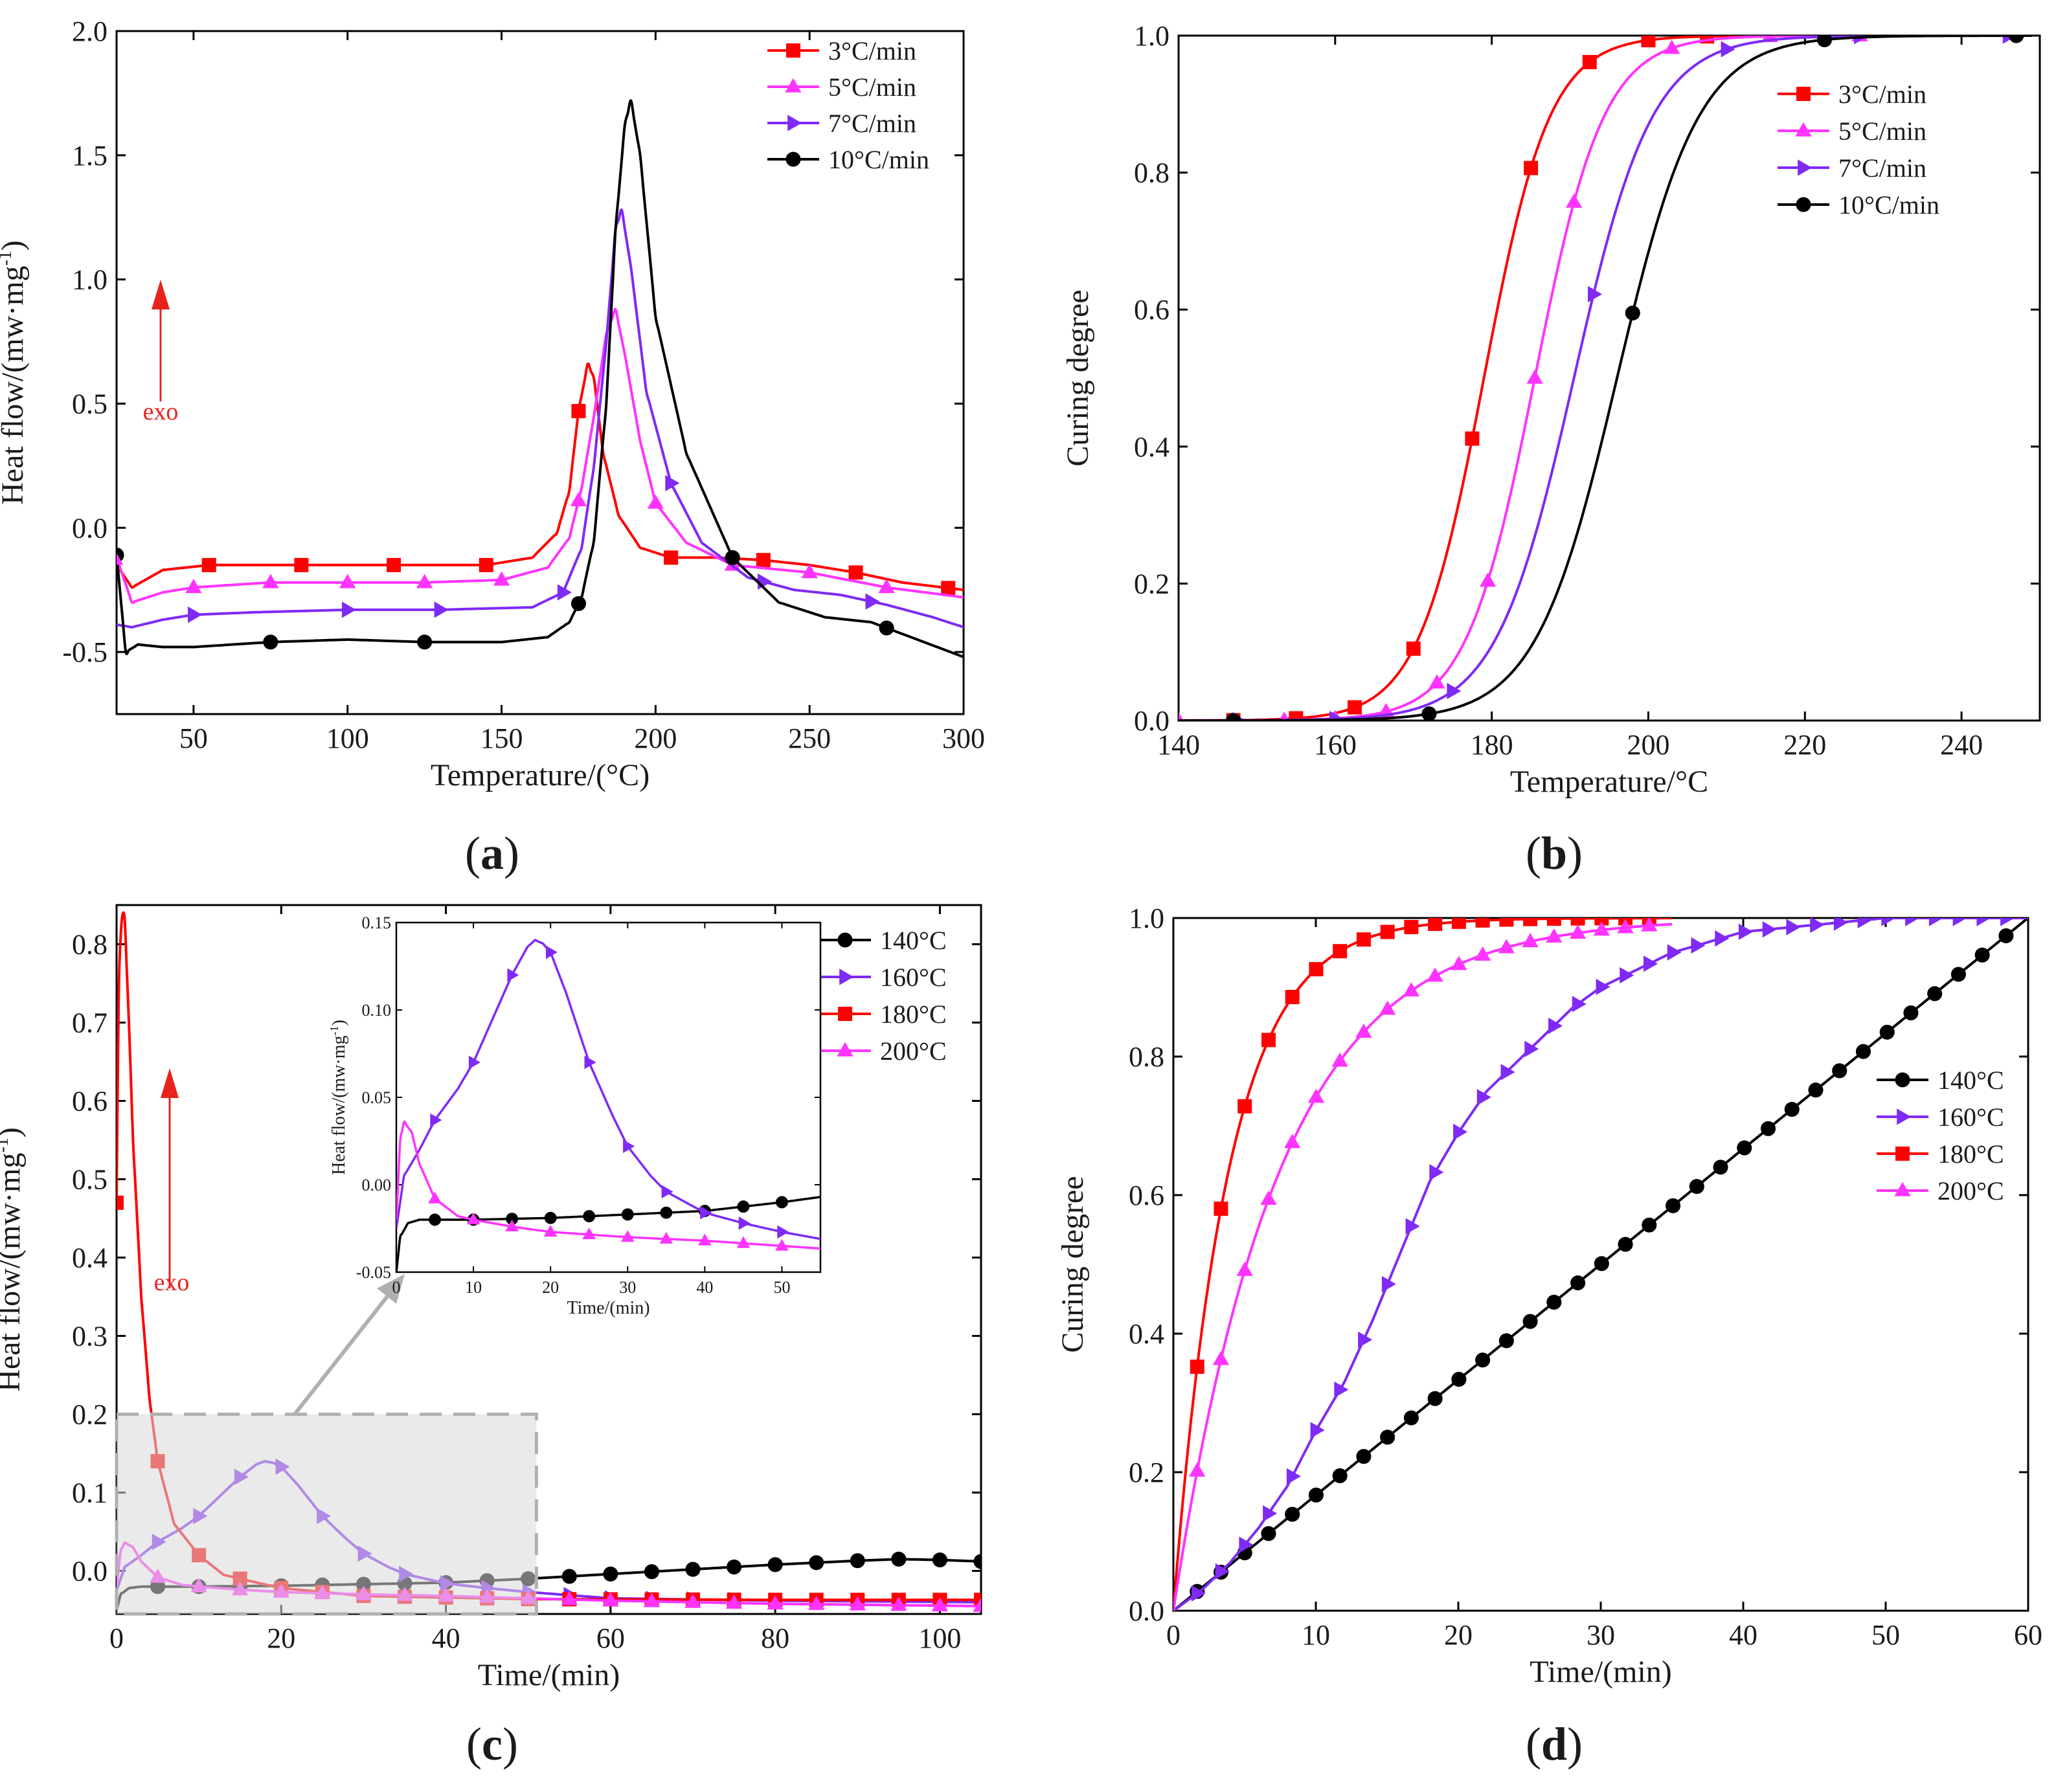 The height and width of the screenshot is (1792, 2056). Describe the element at coordinates (501, 738) in the screenshot. I see `x-tick-label: 150` at that location.